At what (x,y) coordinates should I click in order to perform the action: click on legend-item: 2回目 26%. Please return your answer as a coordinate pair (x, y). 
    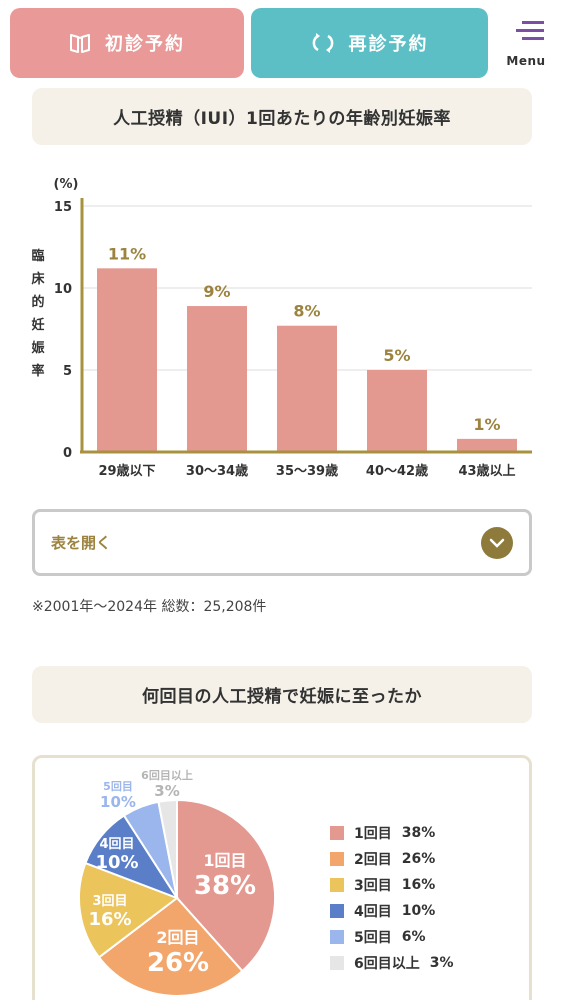
    Looking at the image, I should click on (392, 859).